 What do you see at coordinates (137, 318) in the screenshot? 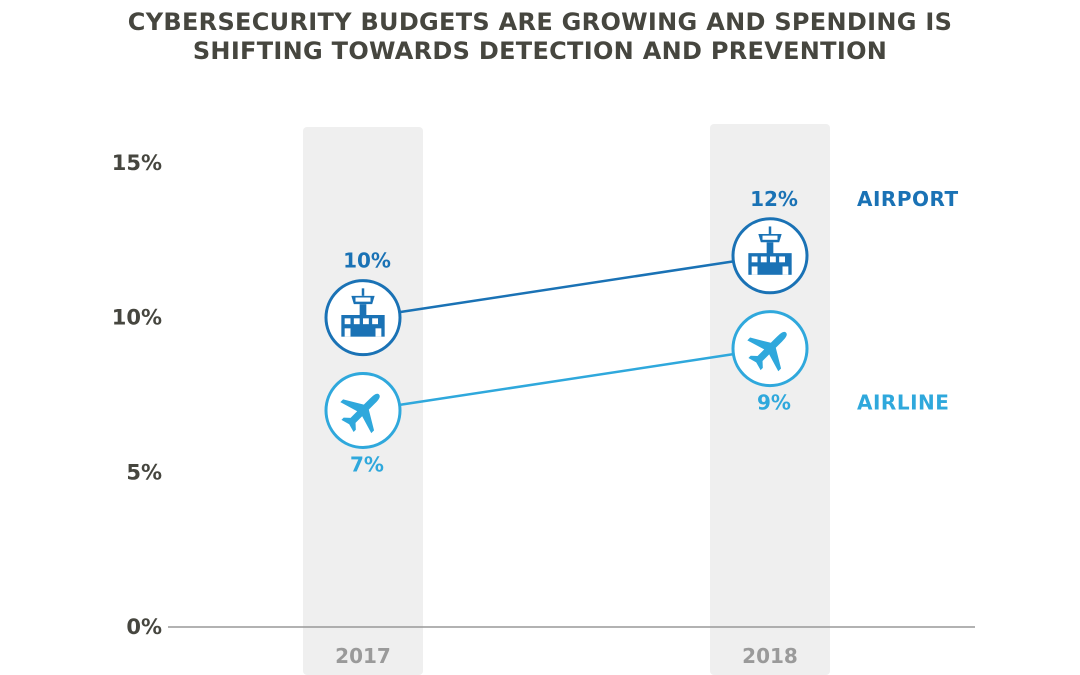
I see `y-tick-label: 10%` at bounding box center [137, 318].